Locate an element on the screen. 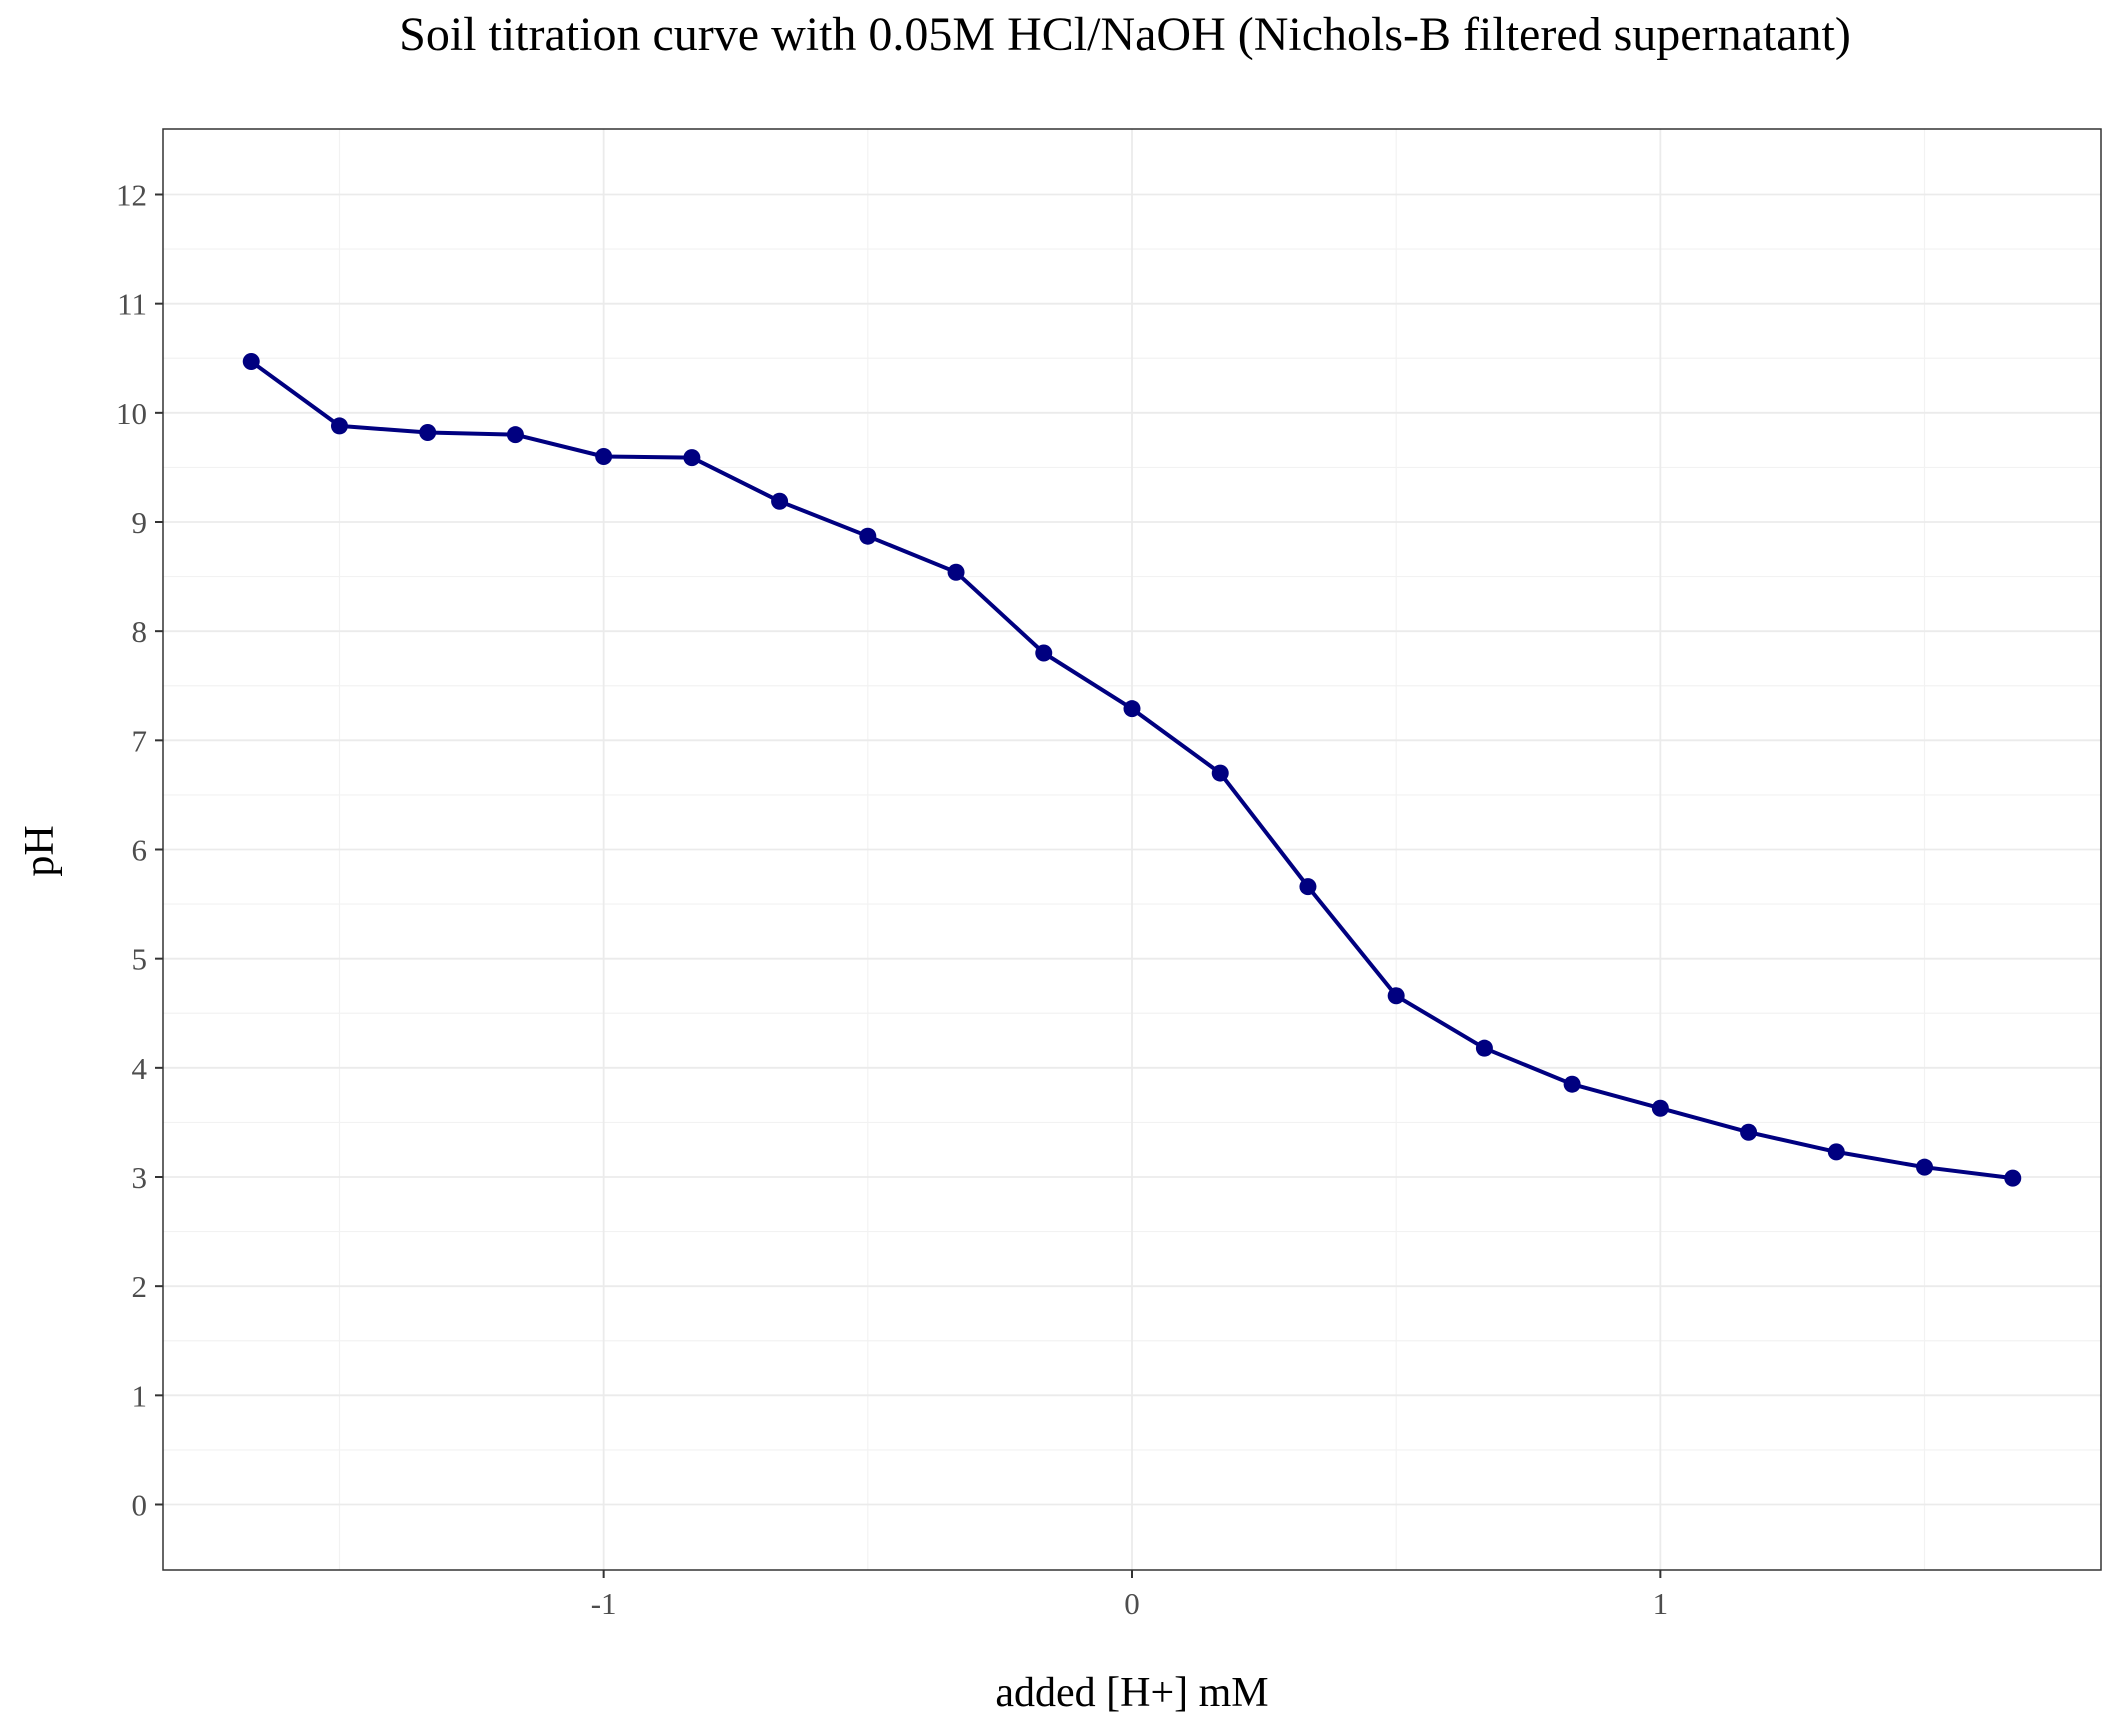 The width and height of the screenshot is (2112, 1728). y-tick-label: 11 is located at coordinates (132, 304).